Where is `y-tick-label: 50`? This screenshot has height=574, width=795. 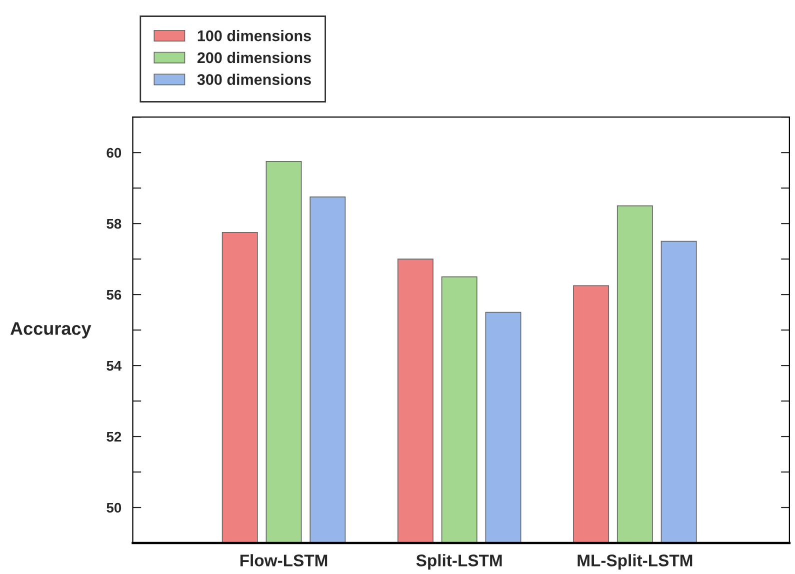
y-tick-label: 50 is located at coordinates (114, 507).